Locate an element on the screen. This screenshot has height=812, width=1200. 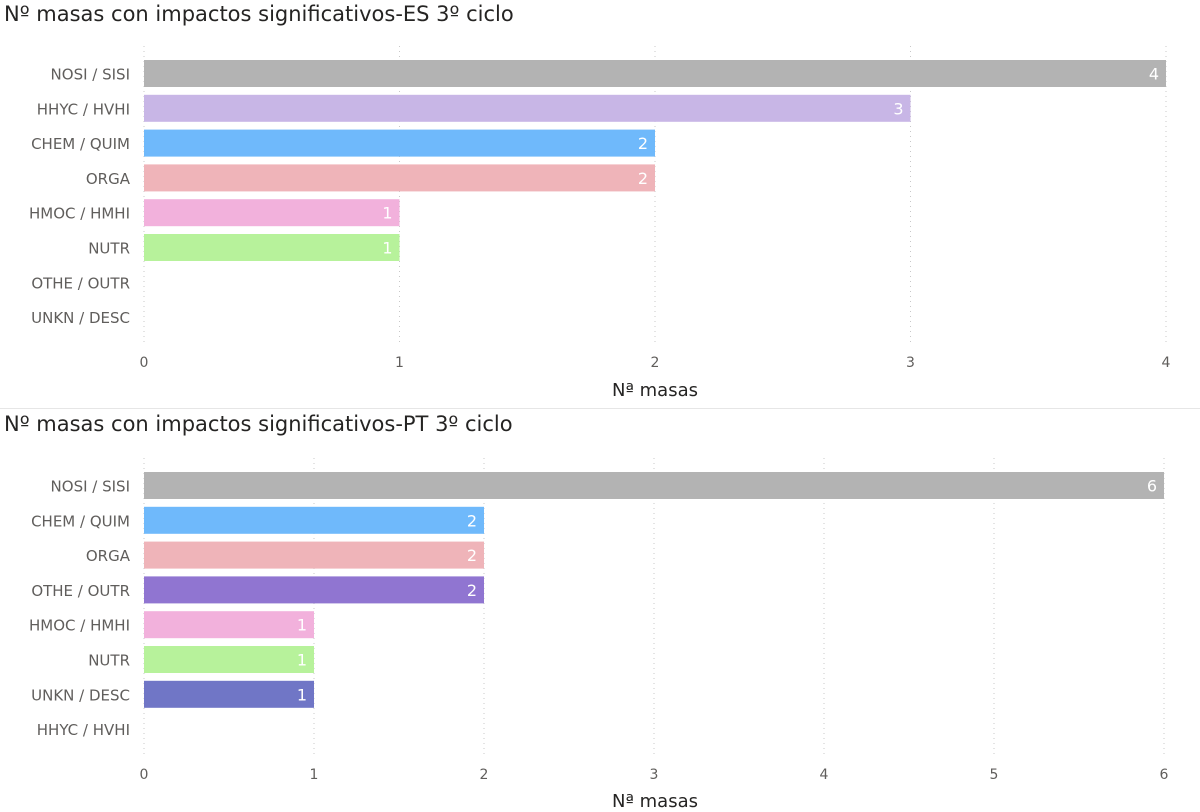
data-label: 3 is located at coordinates (898, 108).